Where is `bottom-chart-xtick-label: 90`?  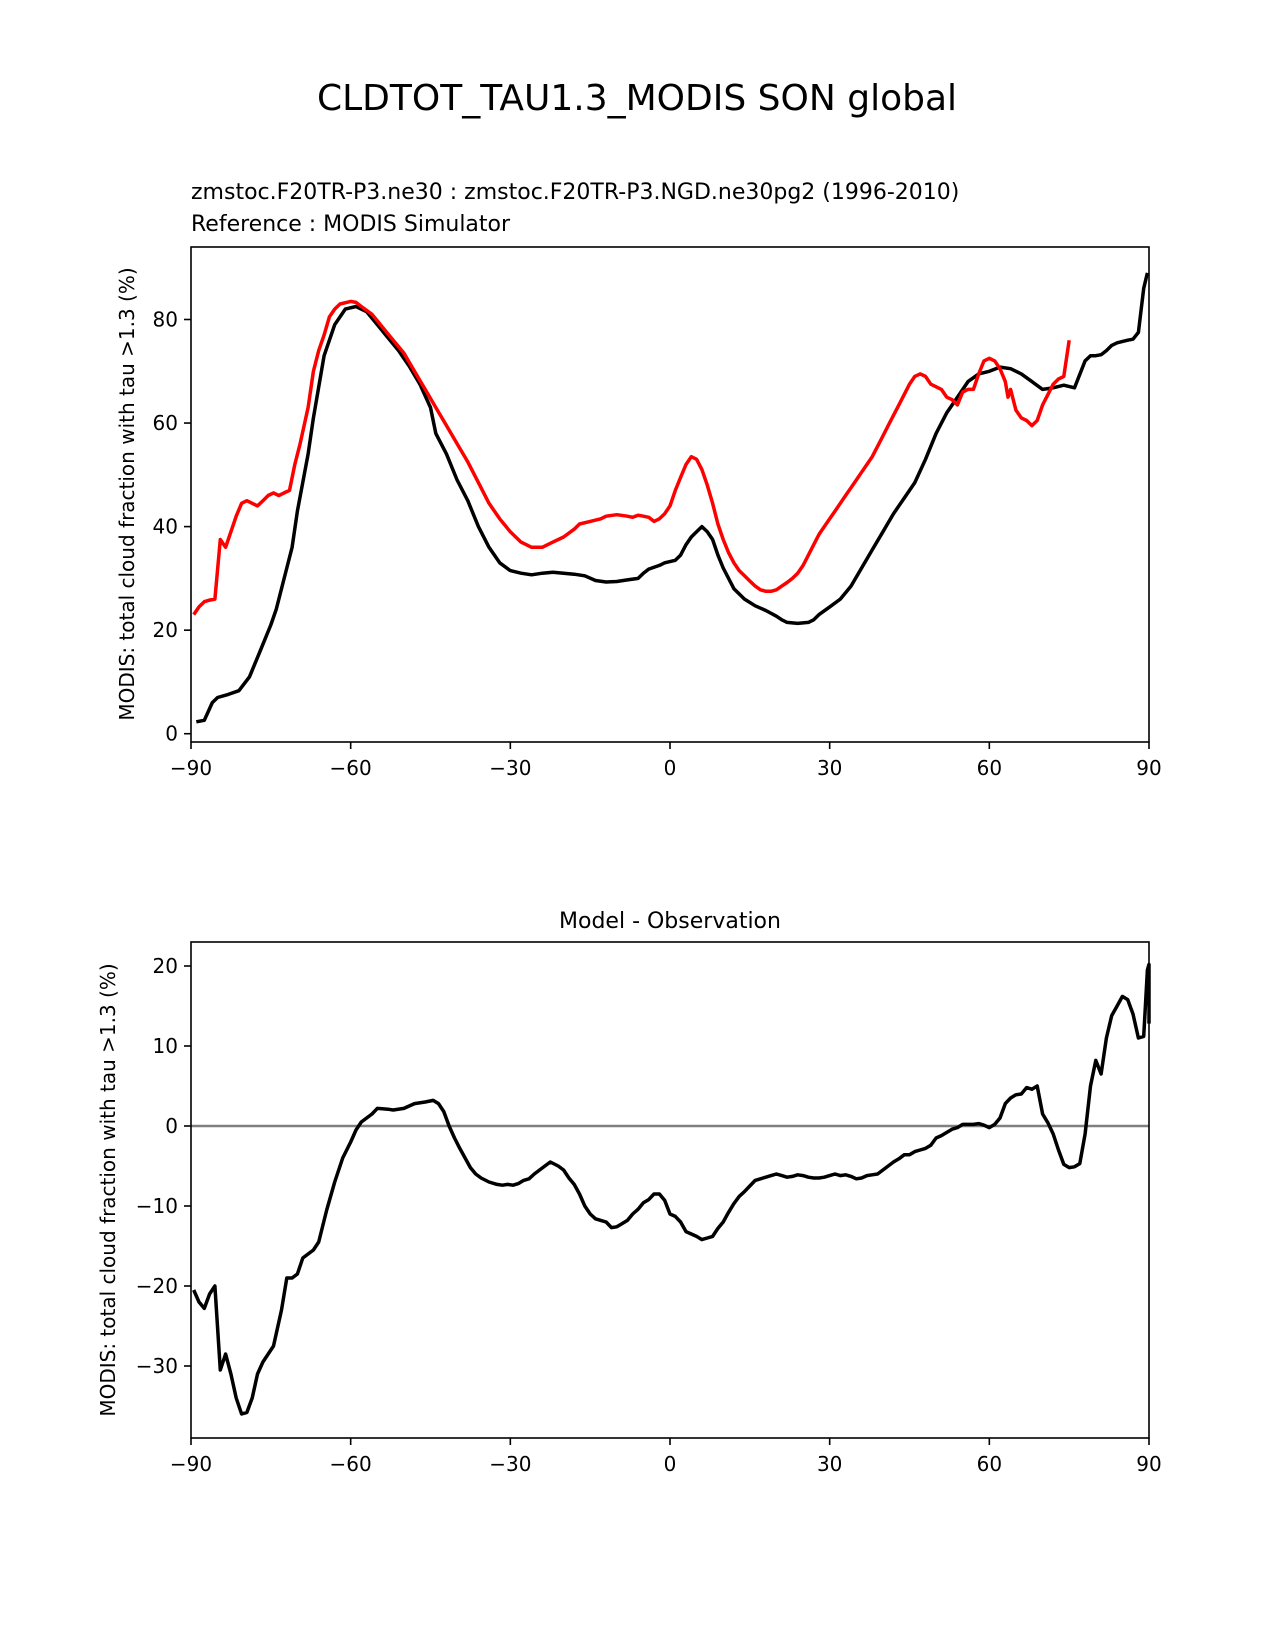 bottom-chart-xtick-label: 90 is located at coordinates (1148, 1464).